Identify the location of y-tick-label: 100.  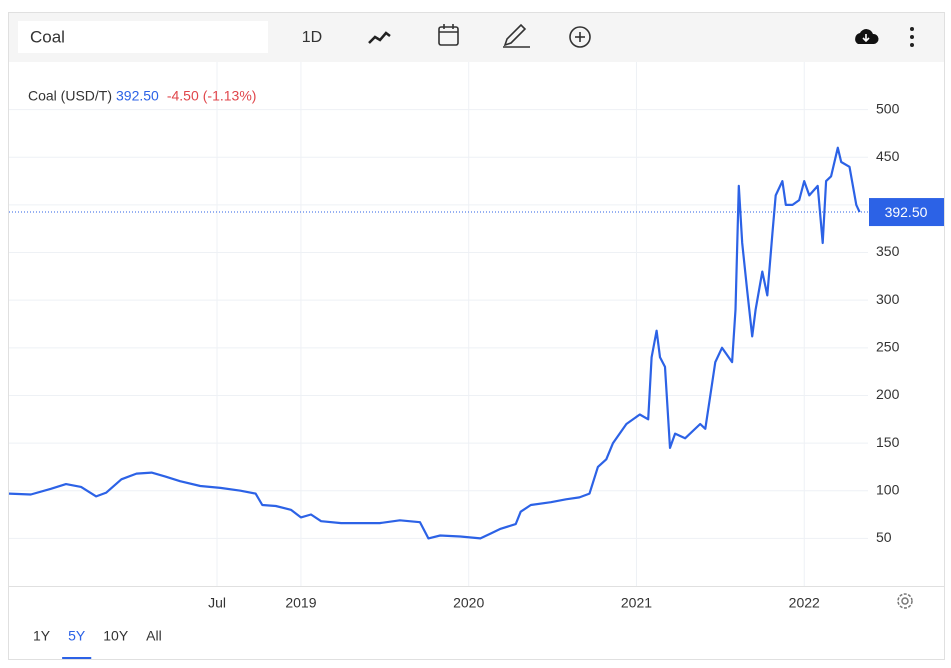
(888, 489).